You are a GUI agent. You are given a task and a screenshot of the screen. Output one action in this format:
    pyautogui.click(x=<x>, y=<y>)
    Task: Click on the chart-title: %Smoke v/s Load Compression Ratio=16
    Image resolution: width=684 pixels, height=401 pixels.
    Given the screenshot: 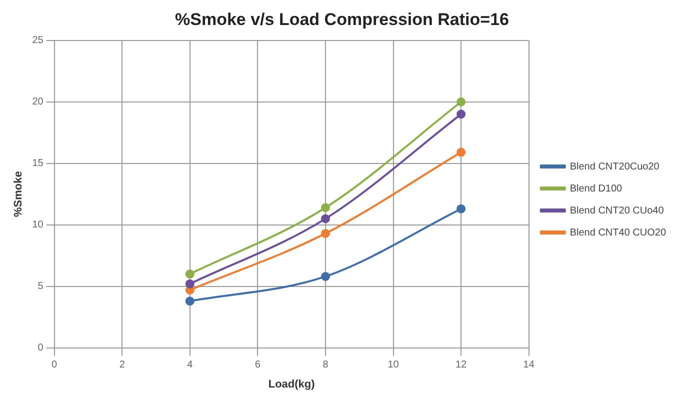 What is the action you would take?
    pyautogui.click(x=342, y=19)
    